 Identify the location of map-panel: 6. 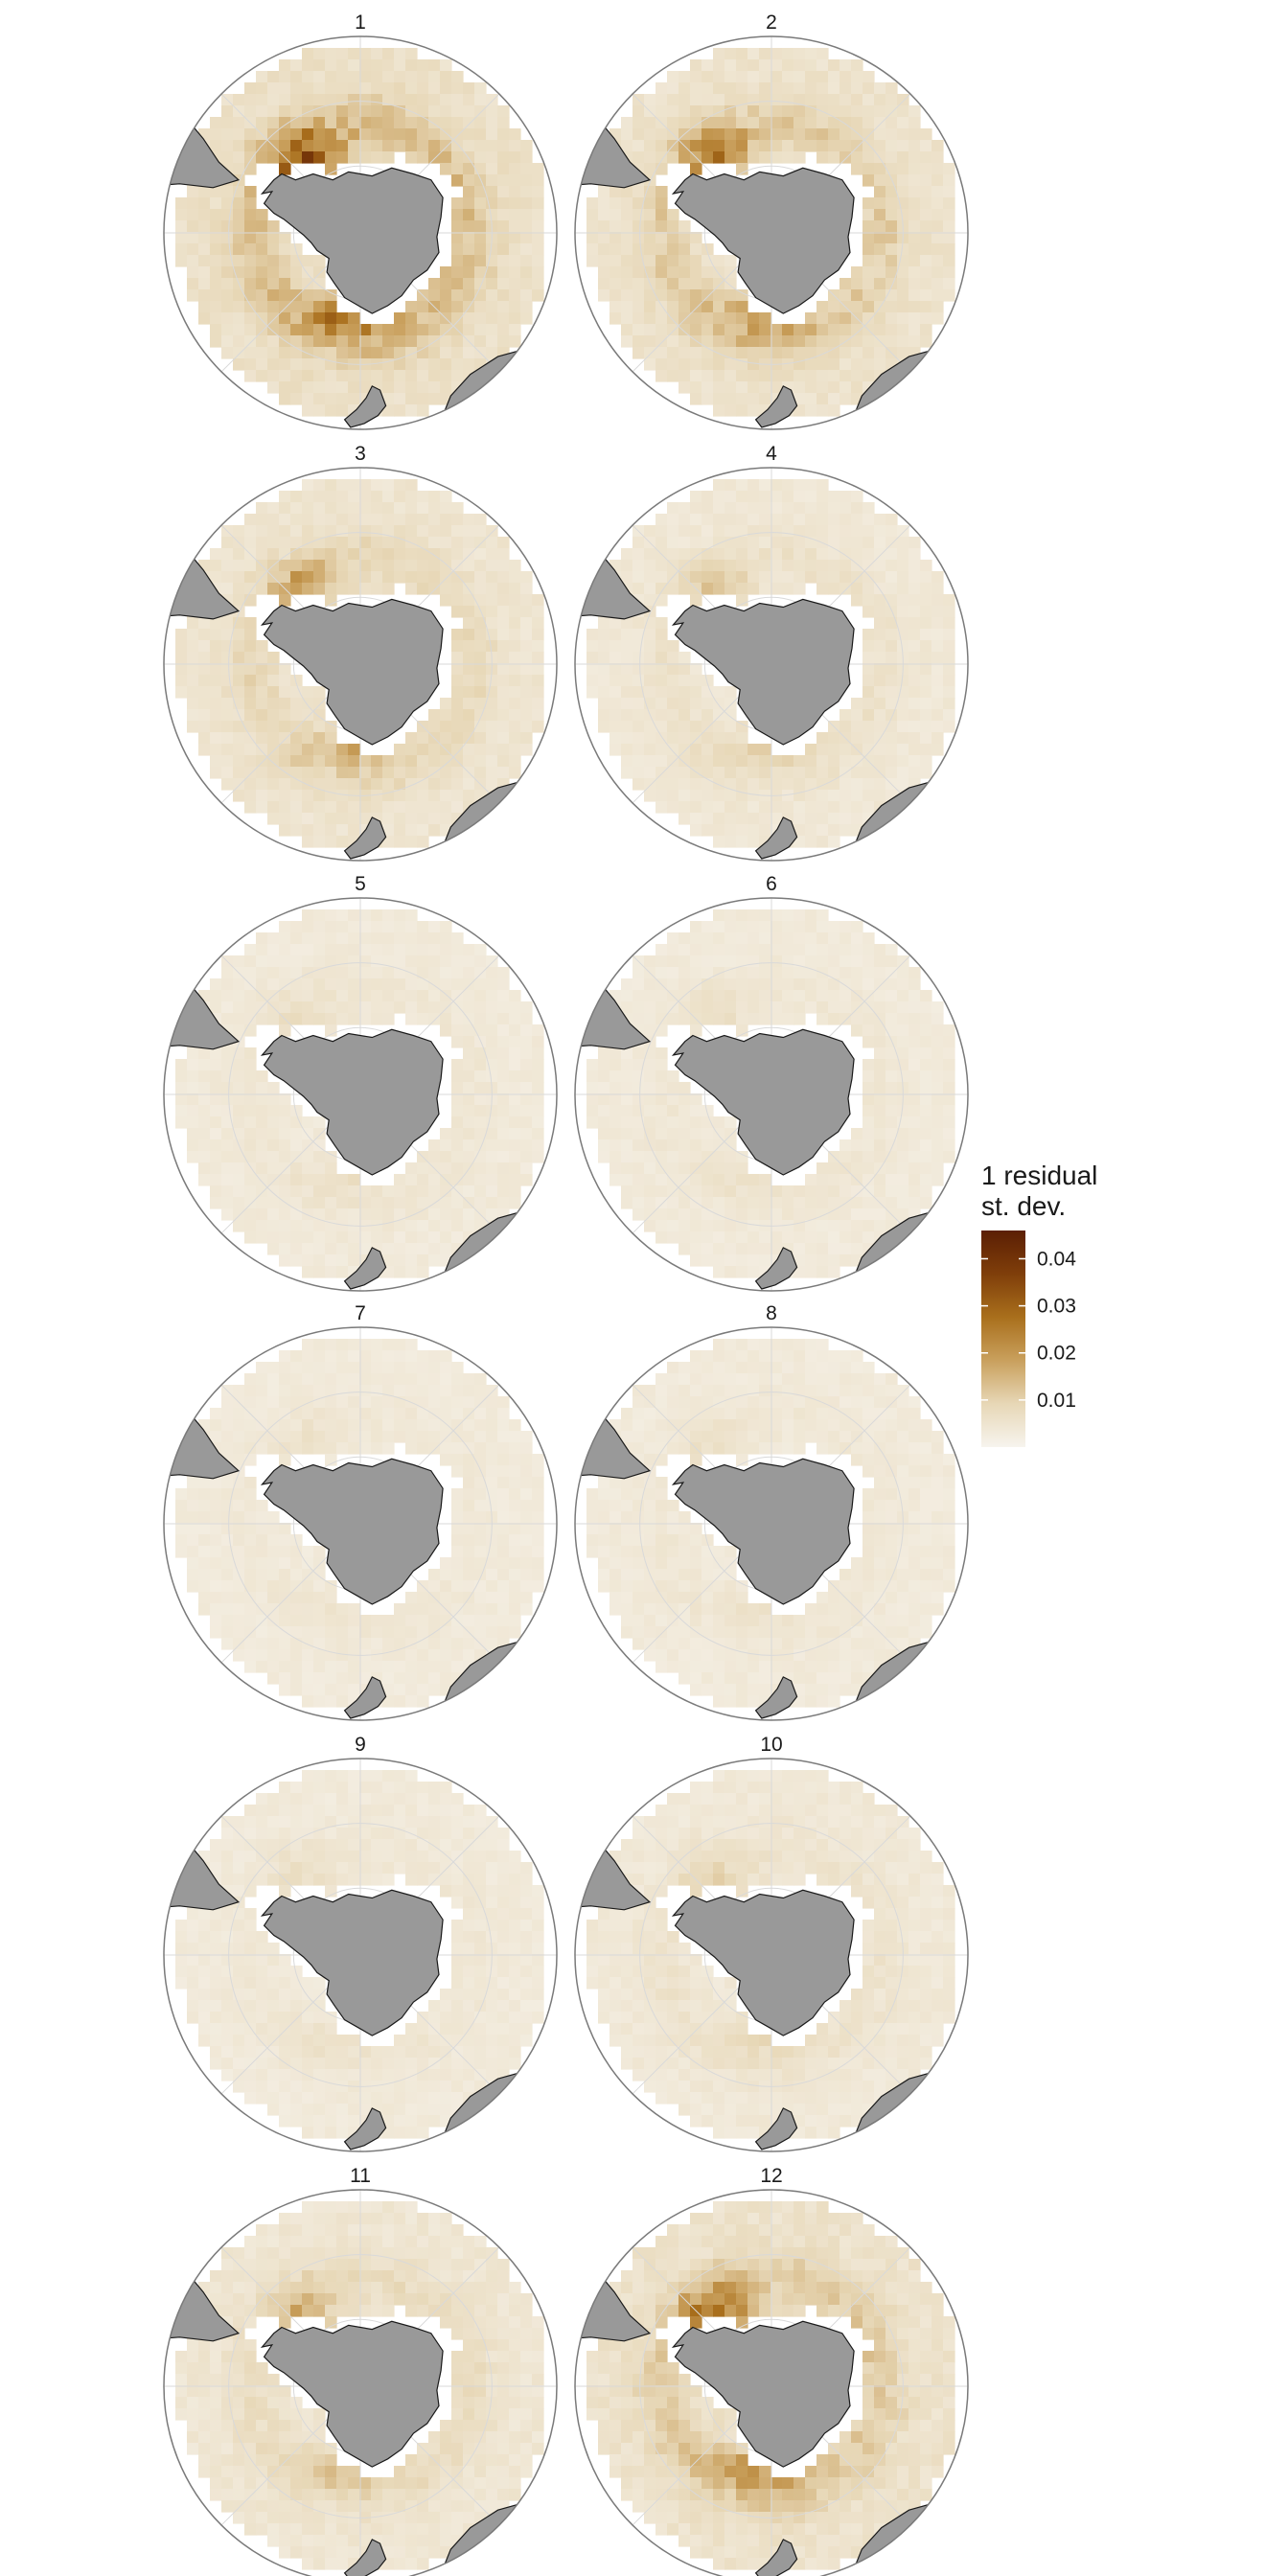
(771, 1082).